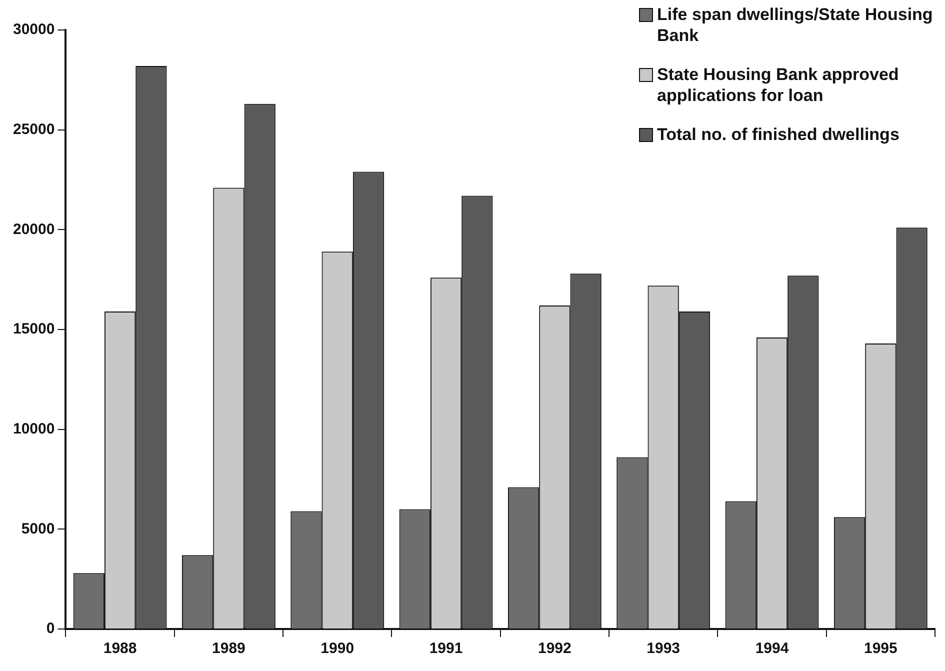 The height and width of the screenshot is (671, 945). I want to click on y-tick-label: 5000, so click(38, 529).